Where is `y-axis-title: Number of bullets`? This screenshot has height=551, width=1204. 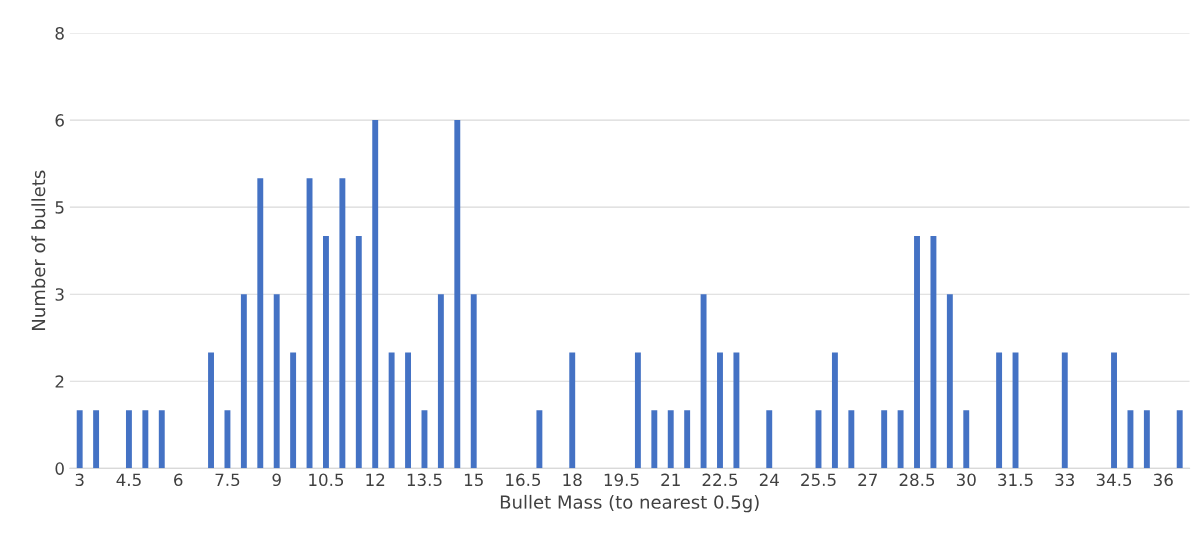
y-axis-title: Number of bullets is located at coordinates (38, 250).